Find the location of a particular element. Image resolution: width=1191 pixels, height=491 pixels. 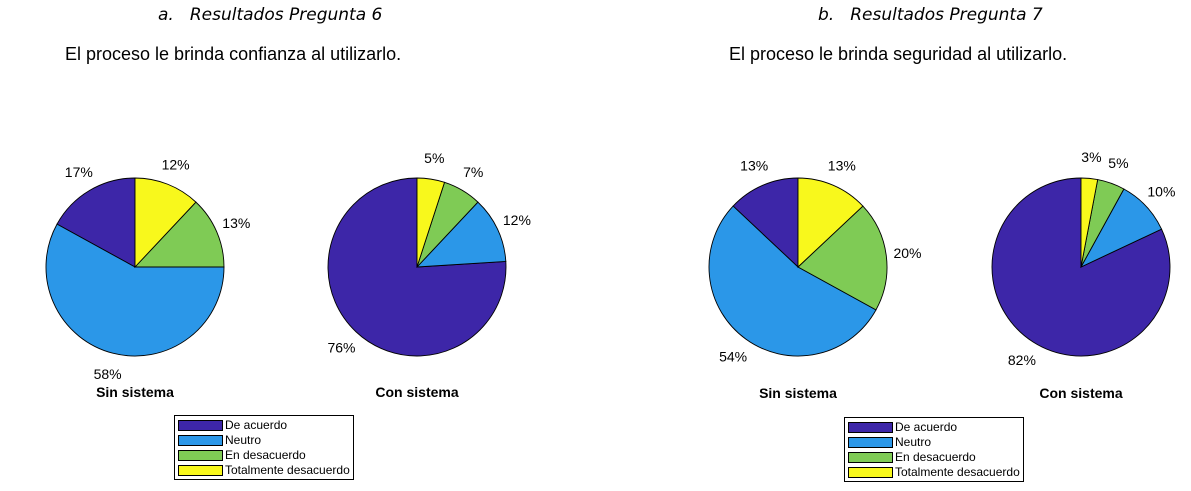

panel-b-letter: b. is located at coordinates (826, 15).